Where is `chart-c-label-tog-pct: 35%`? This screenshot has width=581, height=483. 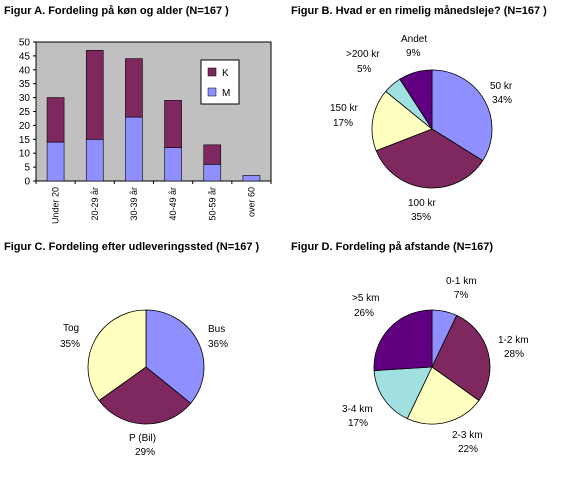
chart-c-label-tog-pct: 35% is located at coordinates (70, 344).